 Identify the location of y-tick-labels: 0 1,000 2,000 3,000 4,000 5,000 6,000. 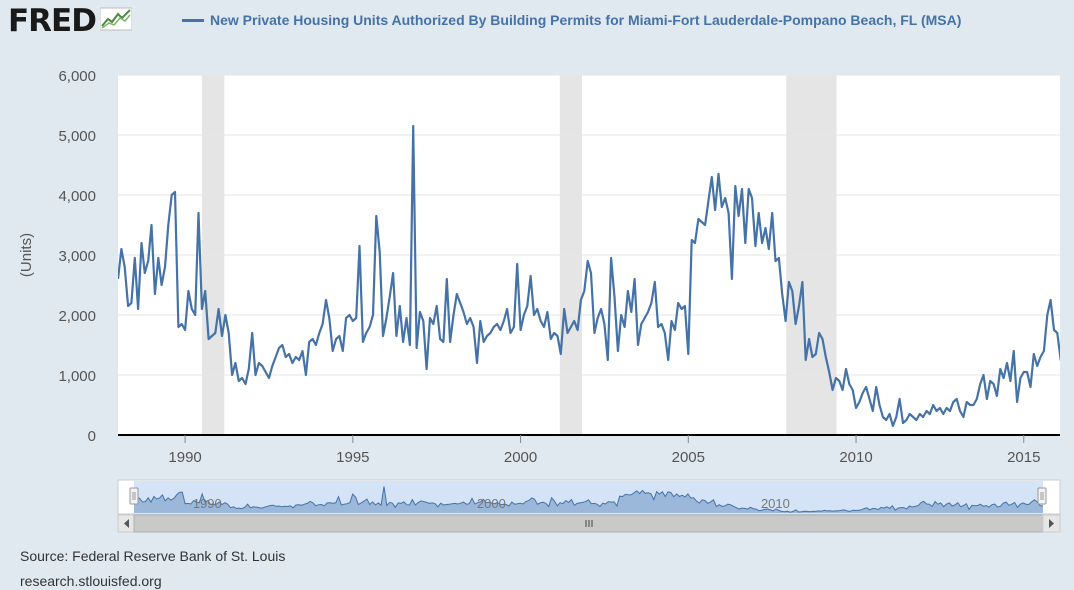
(77, 256).